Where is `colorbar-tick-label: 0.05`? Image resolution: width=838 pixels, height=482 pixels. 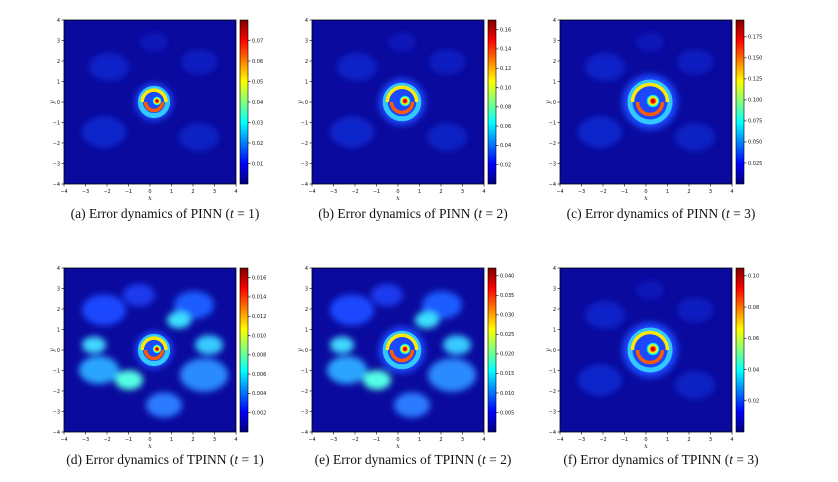 colorbar-tick-label: 0.05 is located at coordinates (257, 82).